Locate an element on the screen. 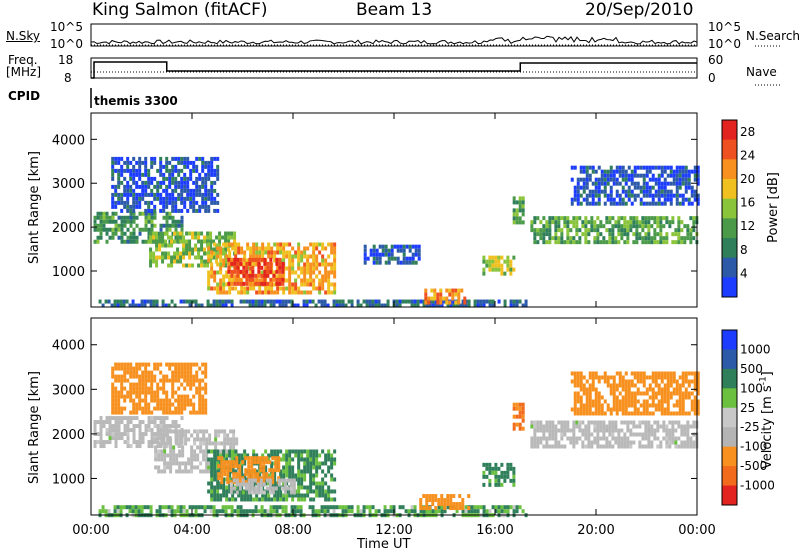 The height and width of the screenshot is (554, 800). freq-line is located at coordinates (394, 70).